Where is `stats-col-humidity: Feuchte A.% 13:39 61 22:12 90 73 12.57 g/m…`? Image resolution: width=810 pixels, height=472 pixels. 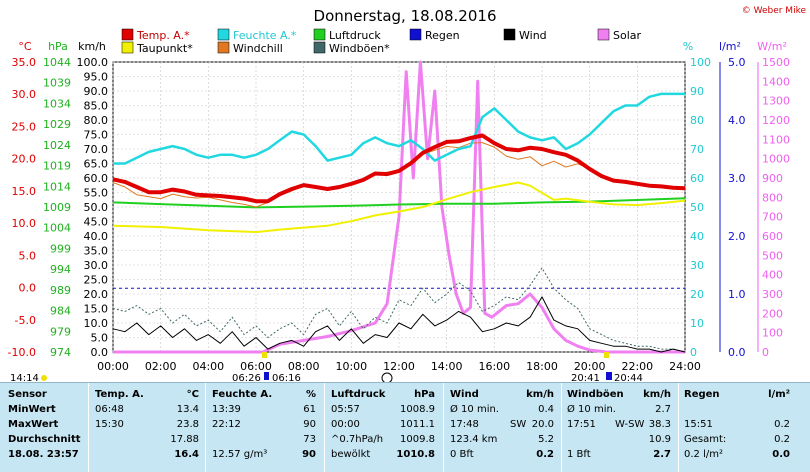
stats-col-humidity: Feuchte A.% 13:39 61 22:12 90 73 12.57 g/m… is located at coordinates (264, 424).